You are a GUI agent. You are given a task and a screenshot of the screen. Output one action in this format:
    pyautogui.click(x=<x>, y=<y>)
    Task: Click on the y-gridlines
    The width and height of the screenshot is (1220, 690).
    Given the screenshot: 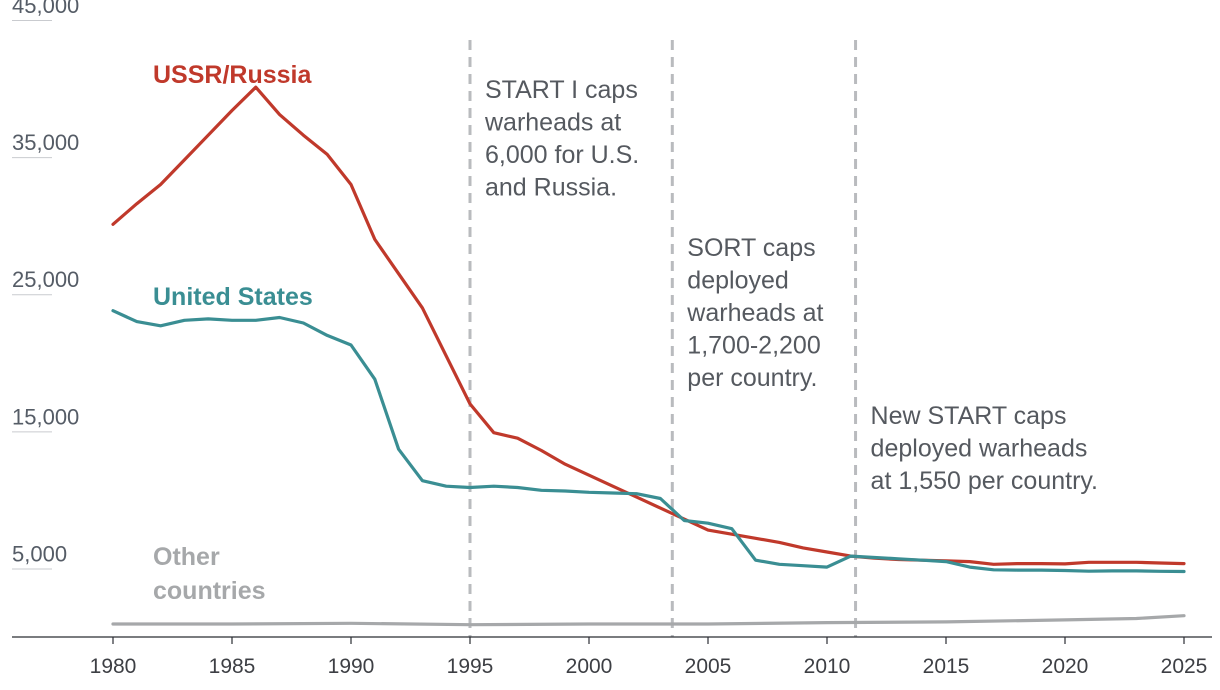 What is the action you would take?
    pyautogui.click(x=32, y=295)
    